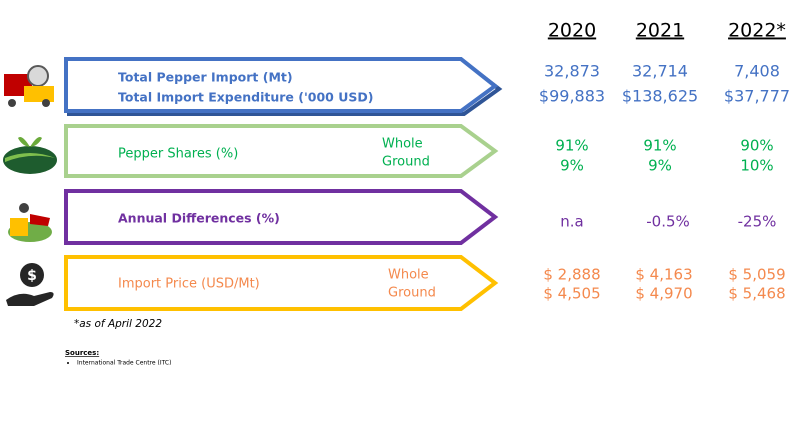  Describe the element at coordinates (756, 275) in the screenshot. I see `value: $ 5,059` at that location.